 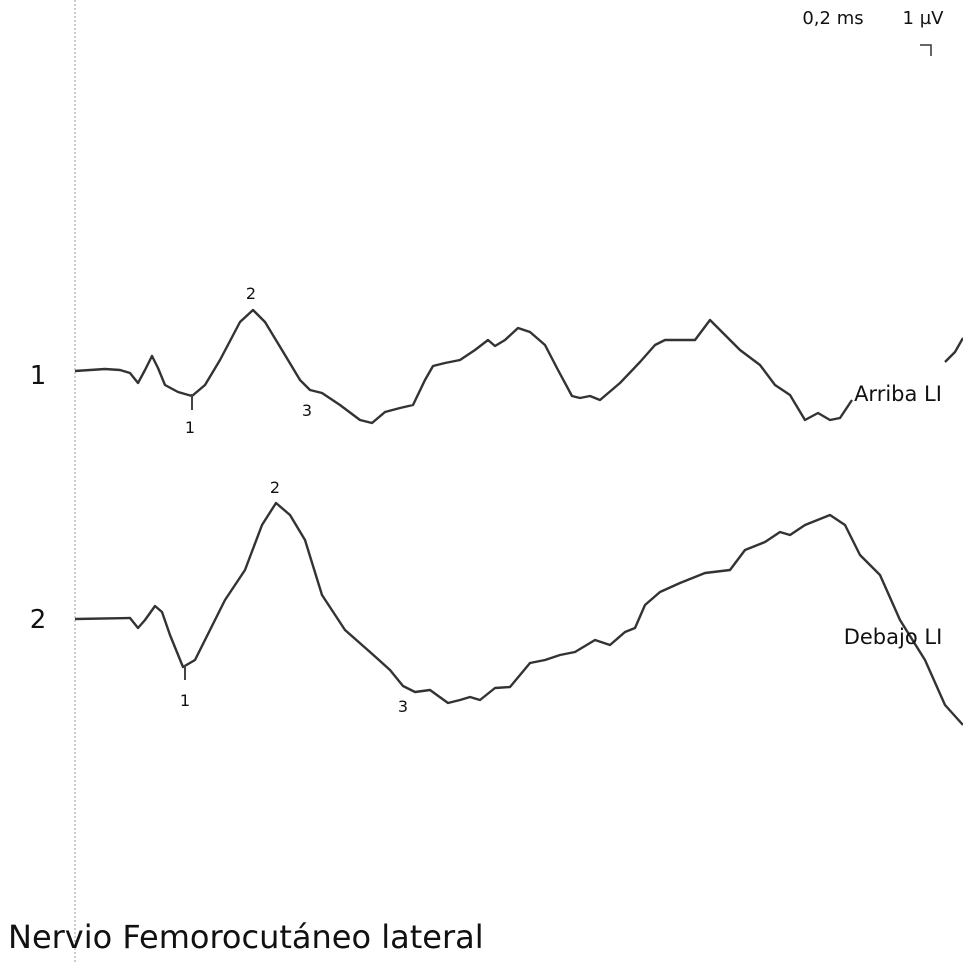 What do you see at coordinates (38, 376) in the screenshot?
I see `trace-number: 1` at bounding box center [38, 376].